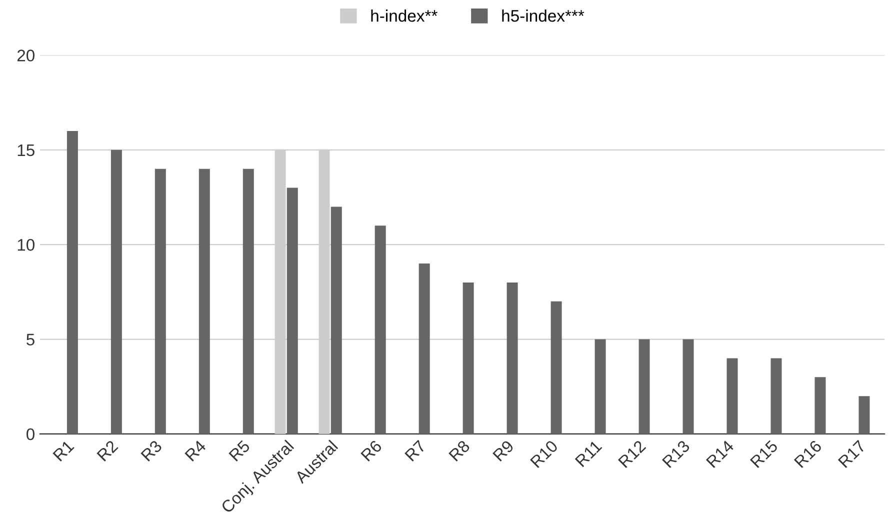 Image resolution: width=889 pixels, height=526 pixels. What do you see at coordinates (459, 451) in the screenshot?
I see `x-tick-label: R8` at bounding box center [459, 451].